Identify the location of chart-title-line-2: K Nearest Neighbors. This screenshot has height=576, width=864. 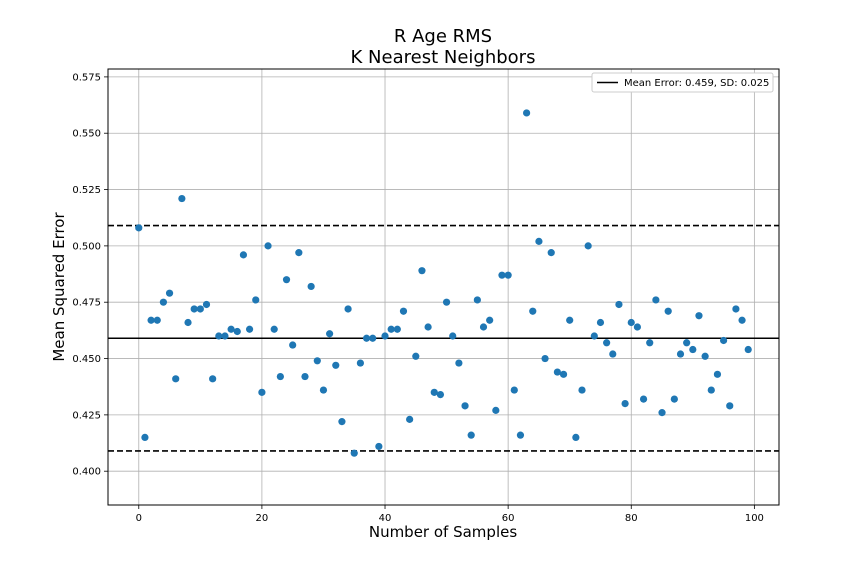
(443, 57).